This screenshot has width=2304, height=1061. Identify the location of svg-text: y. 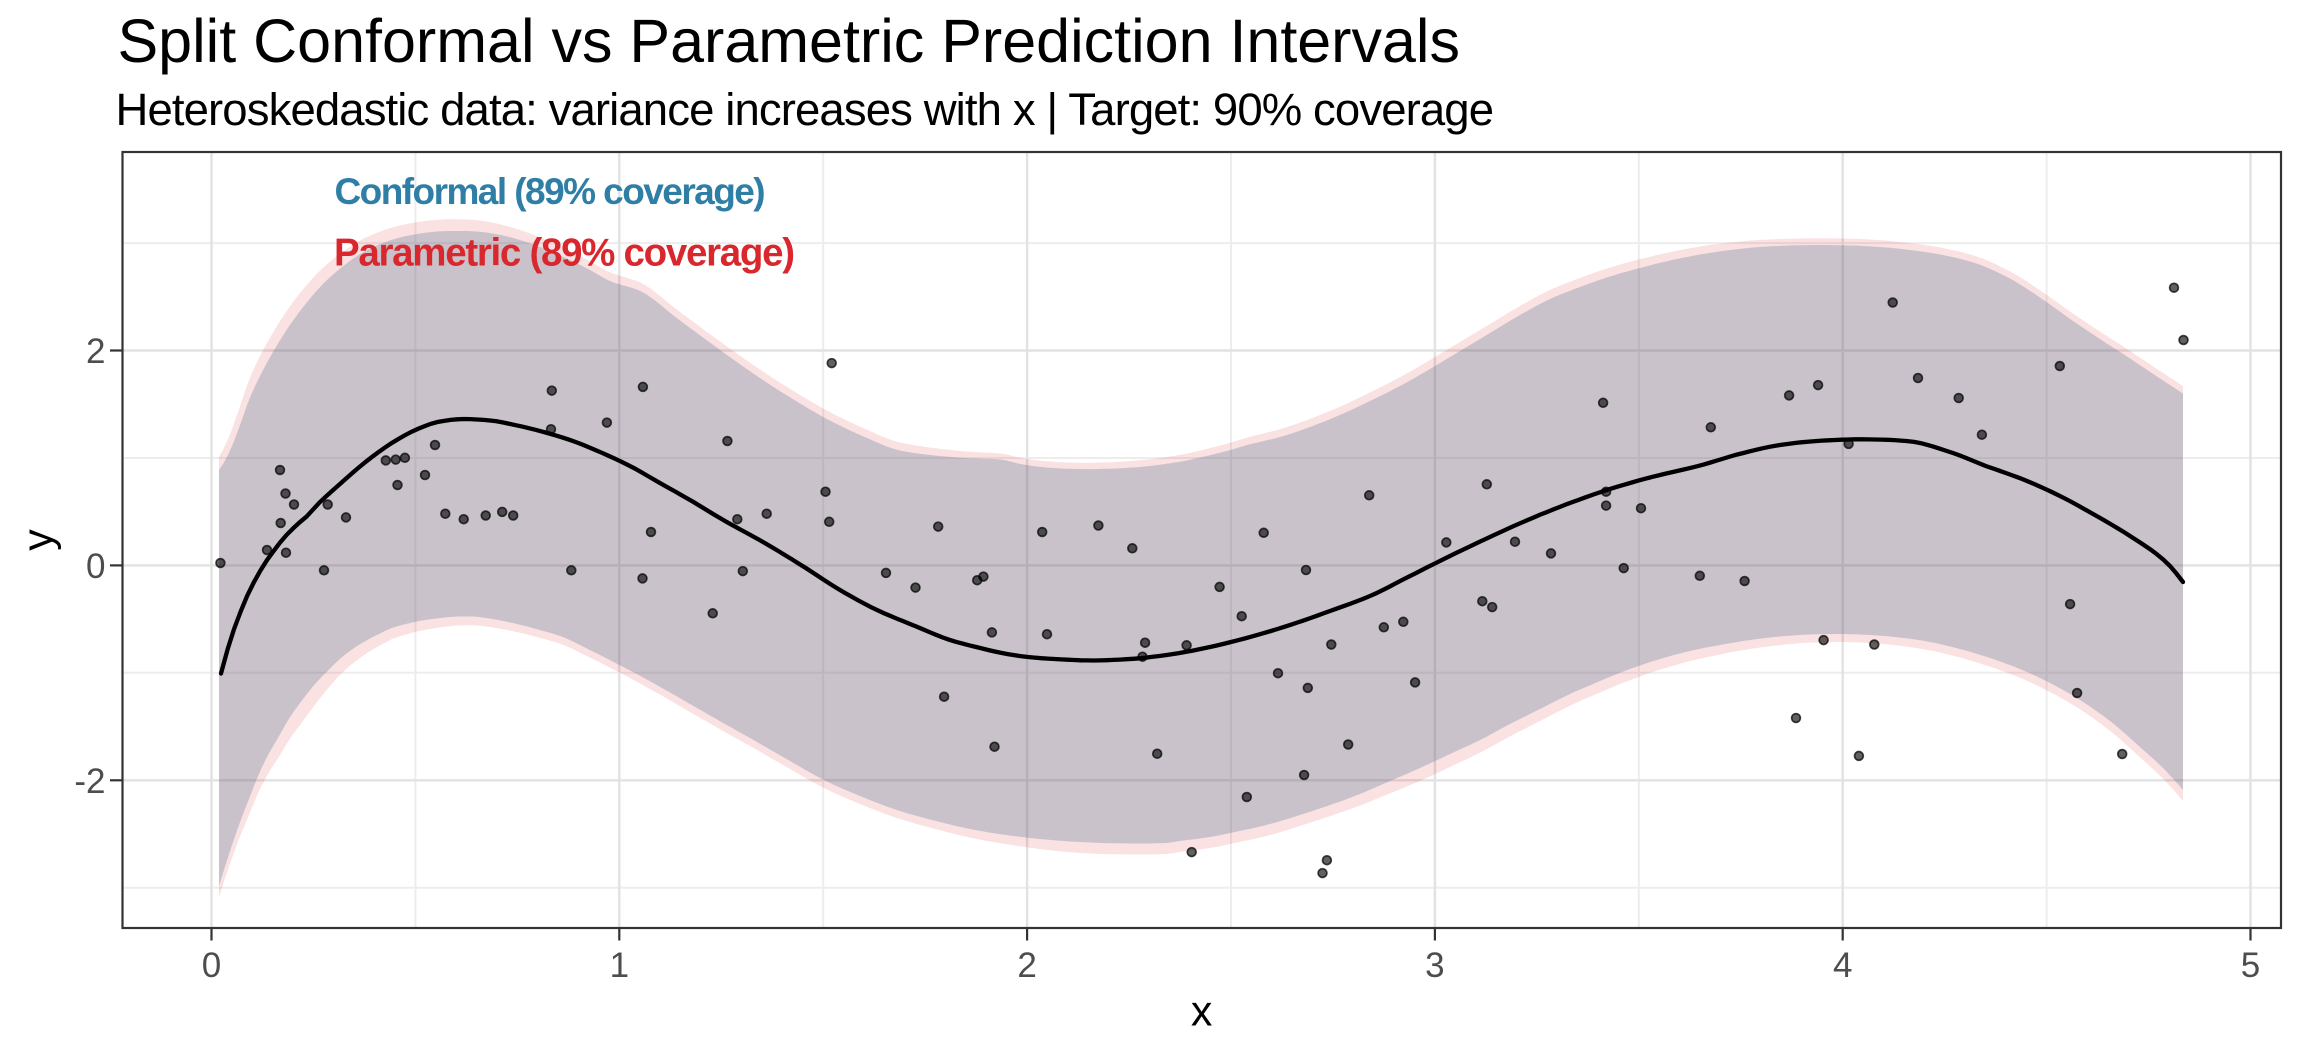
(38, 540).